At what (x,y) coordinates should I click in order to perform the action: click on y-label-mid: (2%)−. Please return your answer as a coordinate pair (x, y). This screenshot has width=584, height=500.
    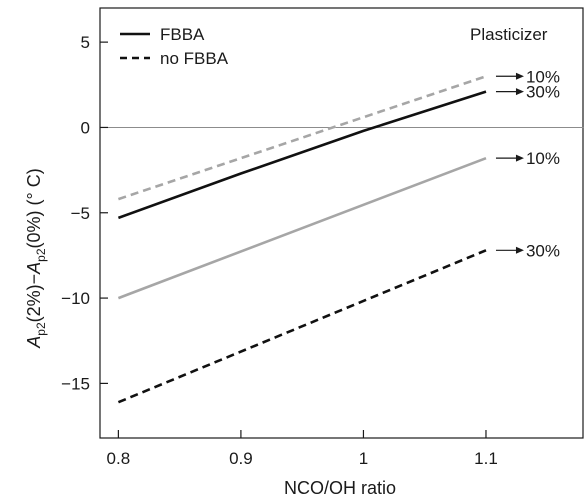
    Looking at the image, I should click on (34, 298).